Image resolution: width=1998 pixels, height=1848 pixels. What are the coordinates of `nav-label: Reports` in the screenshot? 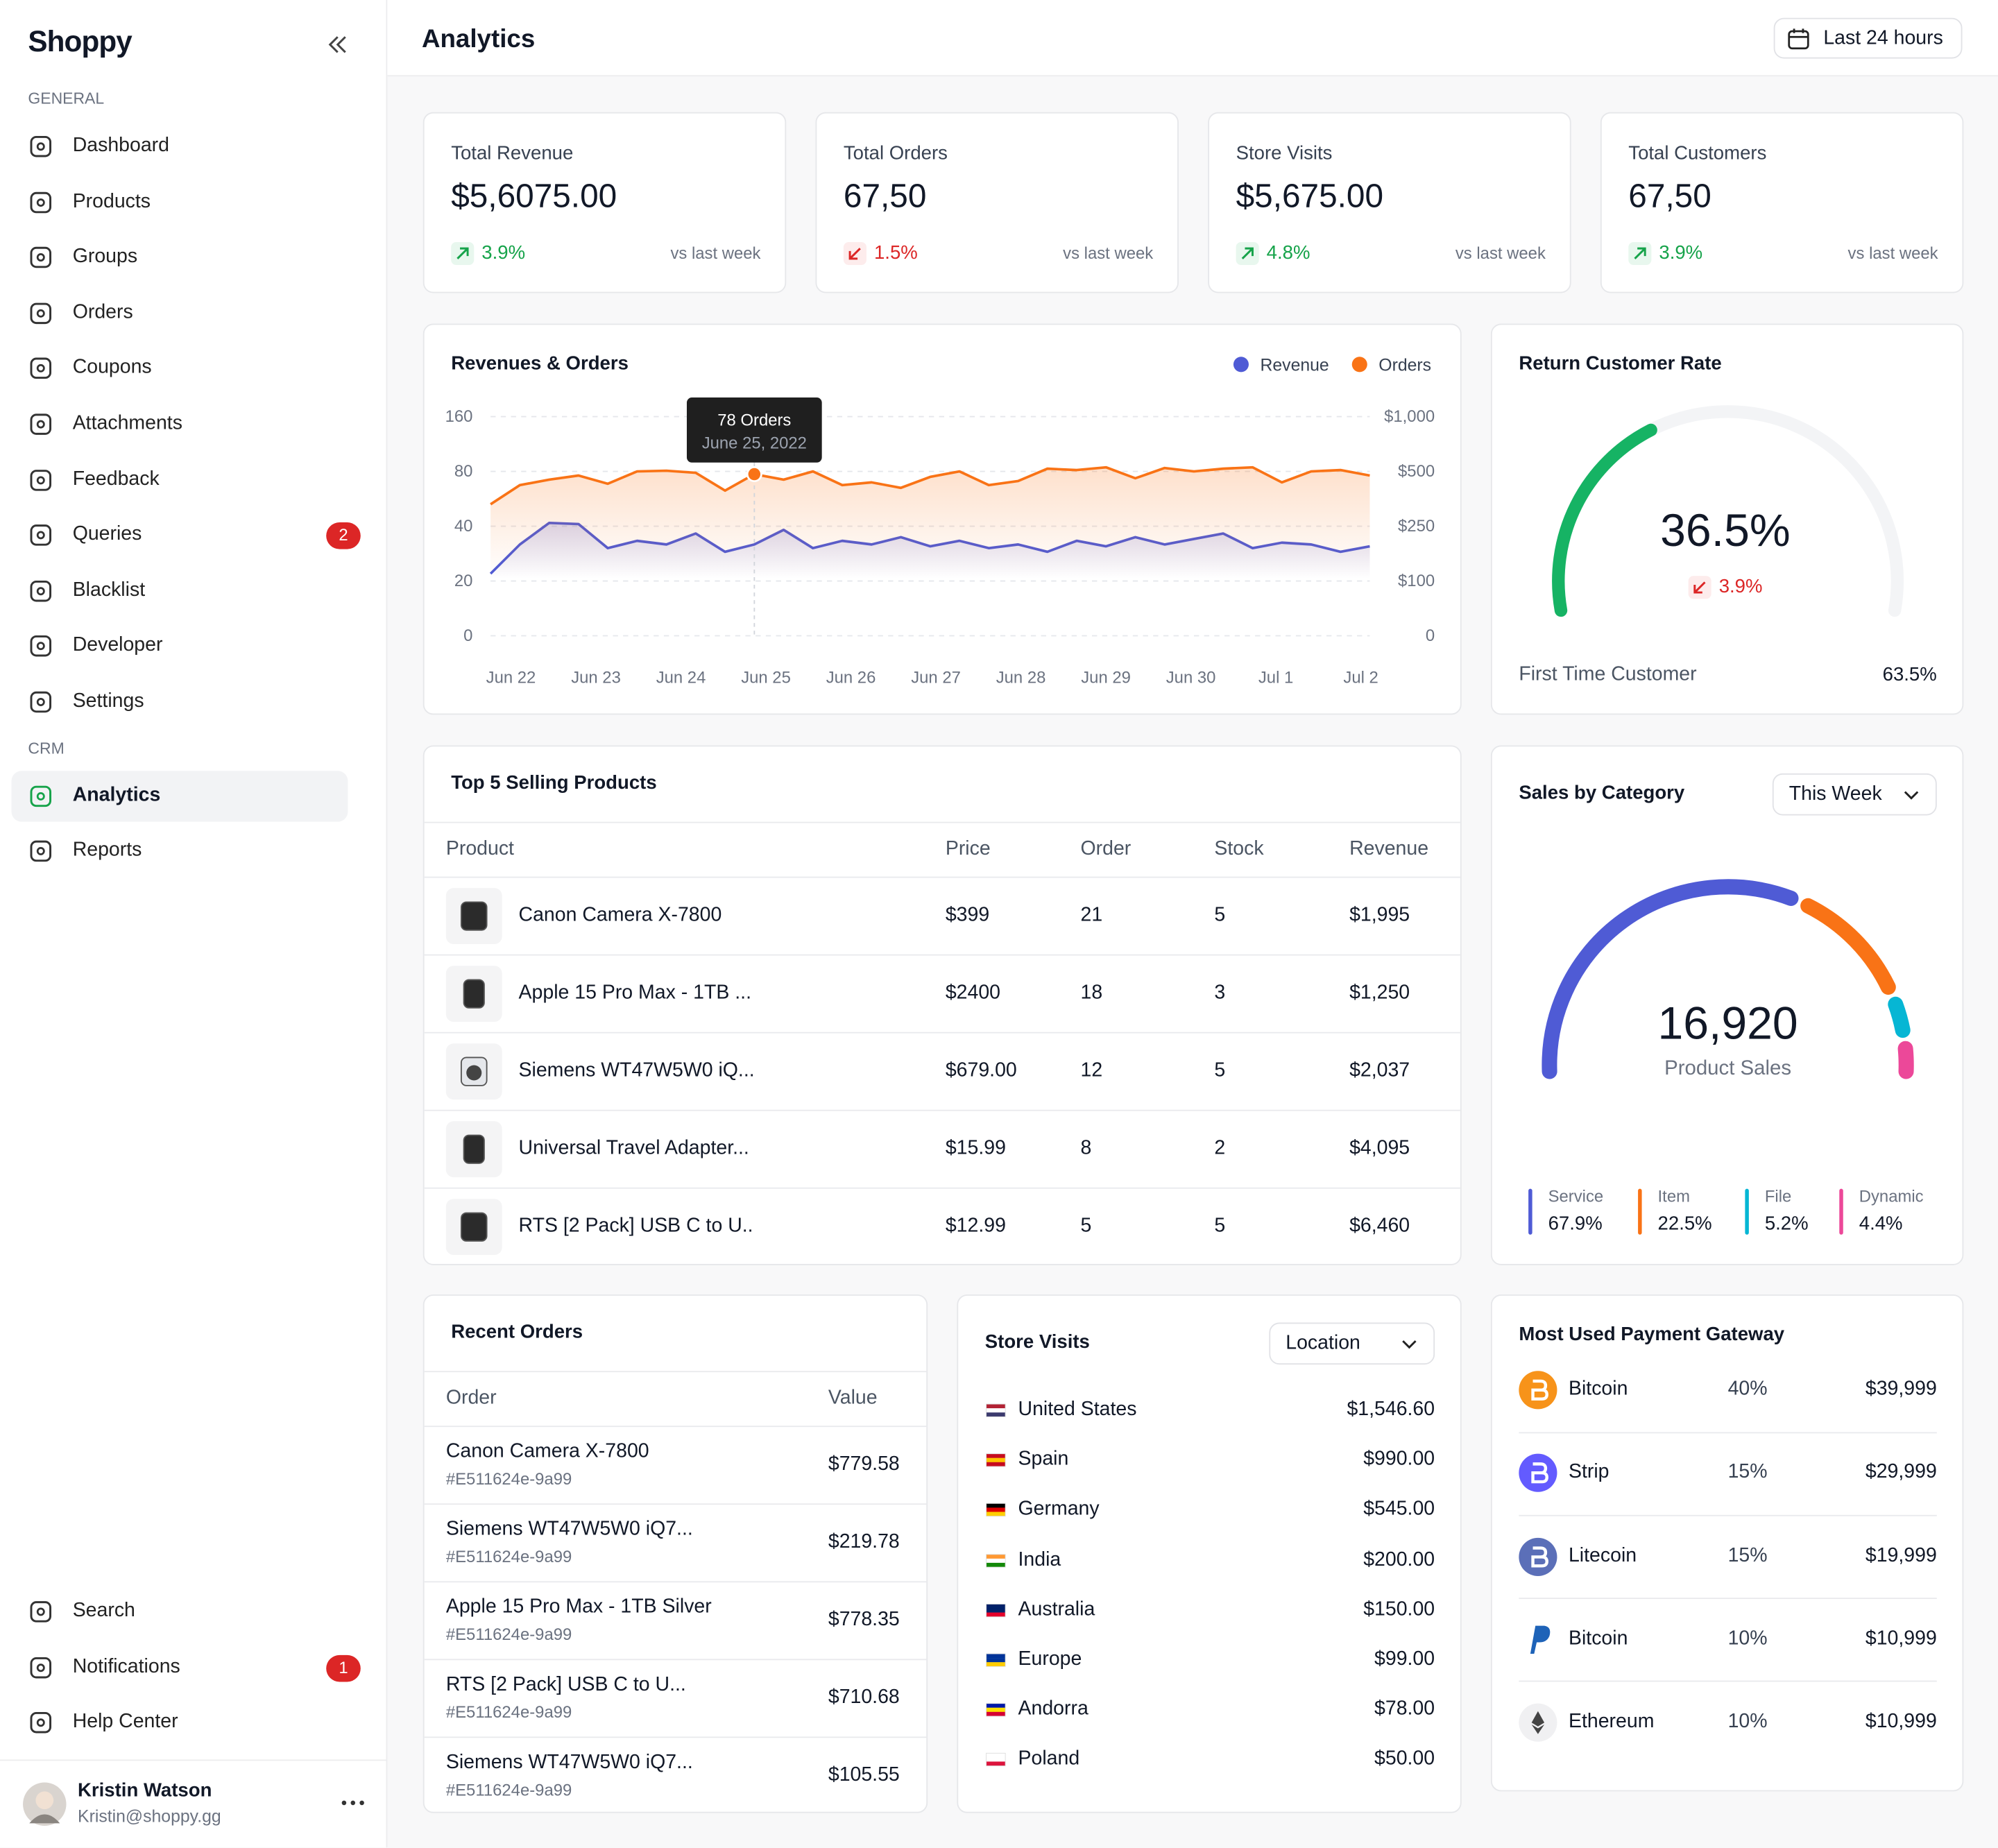 It's located at (107, 850).